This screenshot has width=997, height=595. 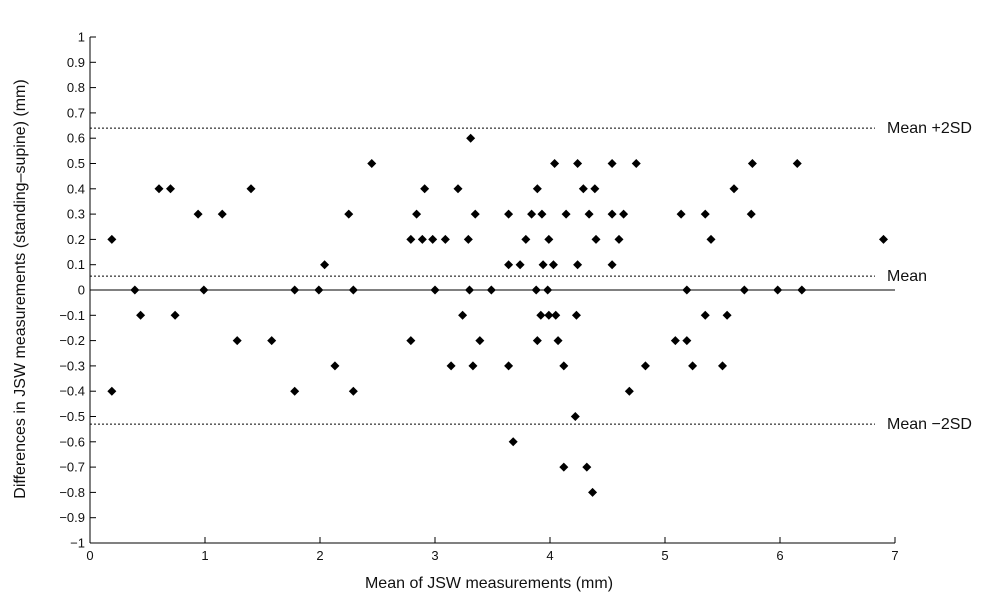 I want to click on x-tick-label: 6, so click(x=779, y=555).